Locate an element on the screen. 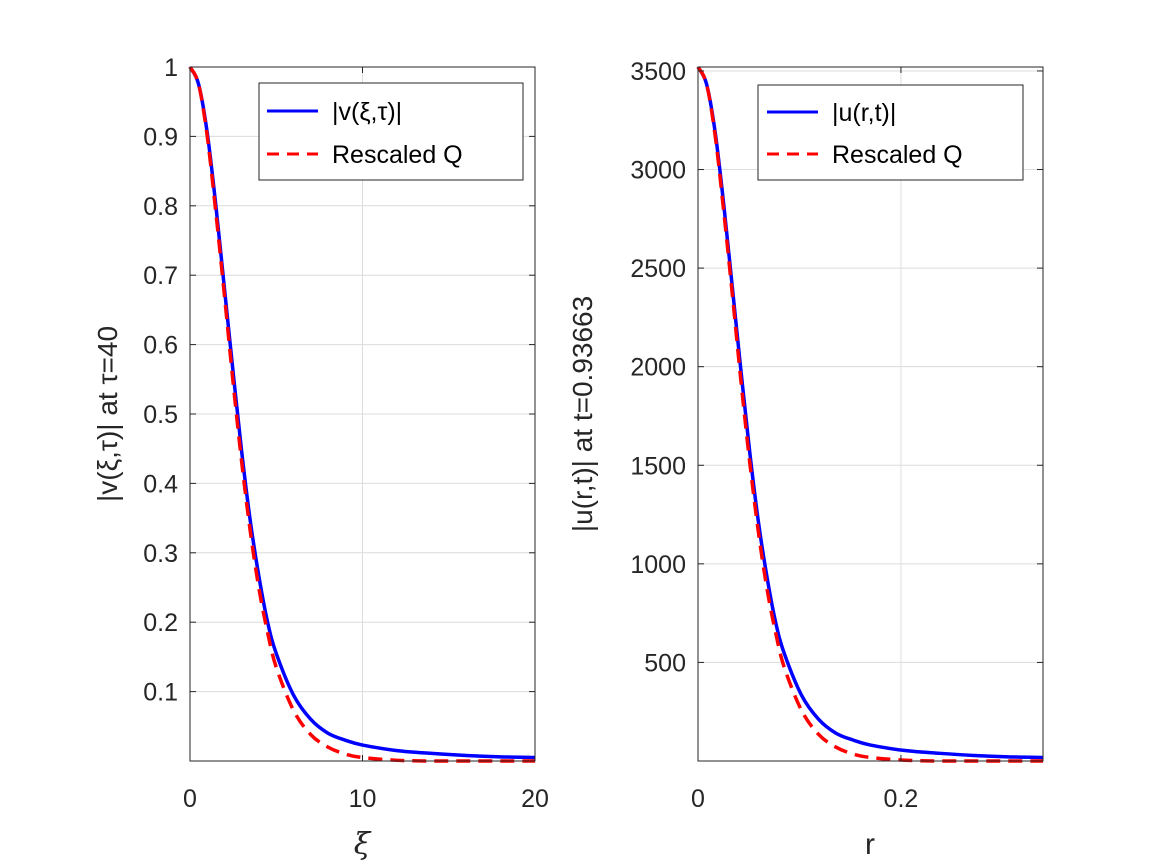 This screenshot has width=1152, height=864. right-legend: |u(r,t)| Rescaled Q is located at coordinates (890, 132).